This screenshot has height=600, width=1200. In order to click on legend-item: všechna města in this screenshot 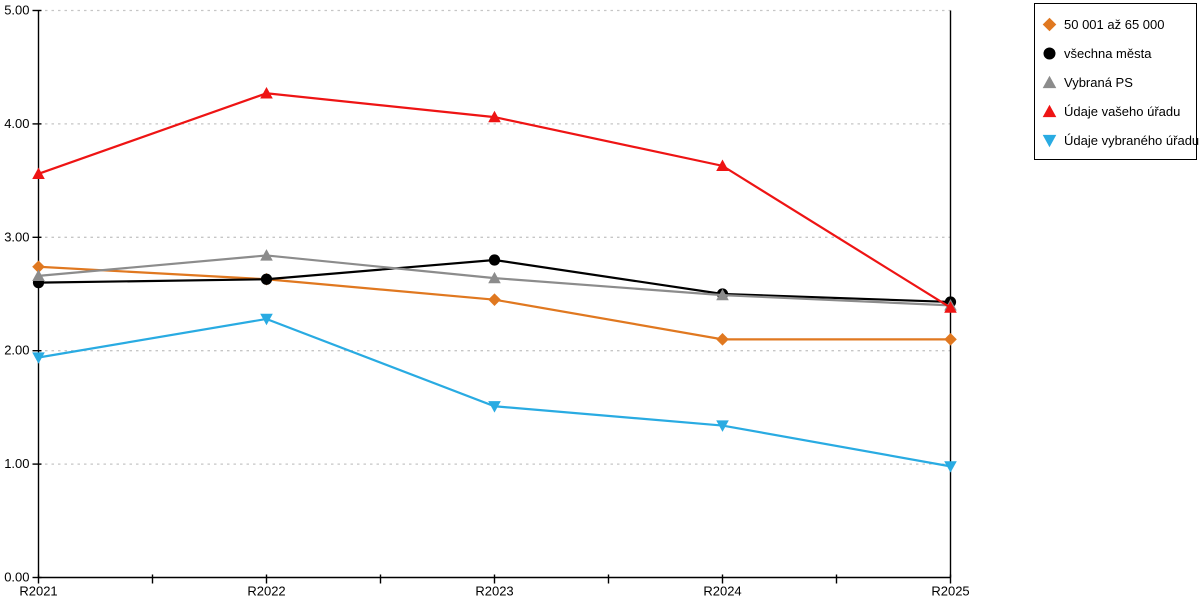, I will do `click(1117, 53)`.